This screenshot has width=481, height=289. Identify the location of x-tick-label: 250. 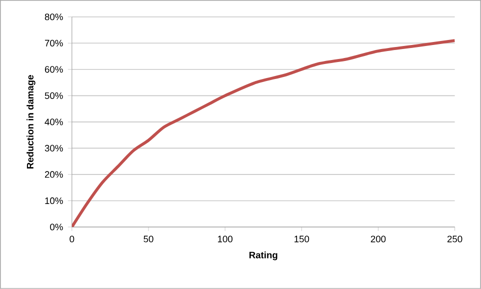
(454, 239).